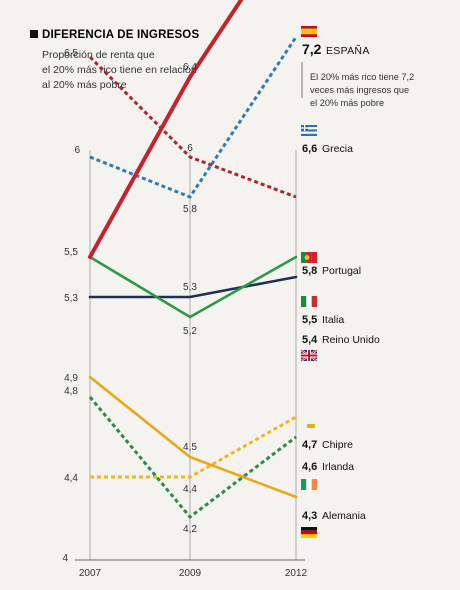 Image resolution: width=460 pixels, height=590 pixels. I want to click on point-label-espana-2009: 6,4, so click(190, 67).